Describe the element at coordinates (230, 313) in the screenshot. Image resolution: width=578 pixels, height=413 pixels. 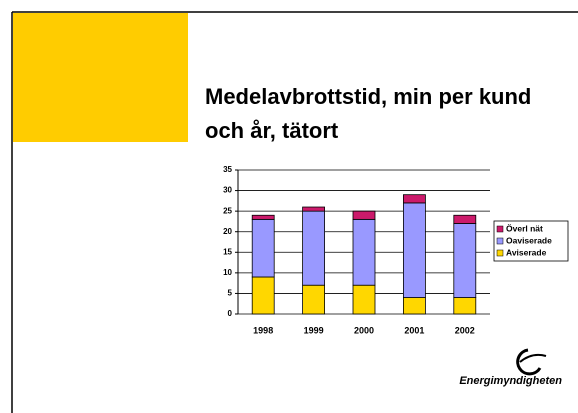
I see `y-tick-label: 0` at that location.